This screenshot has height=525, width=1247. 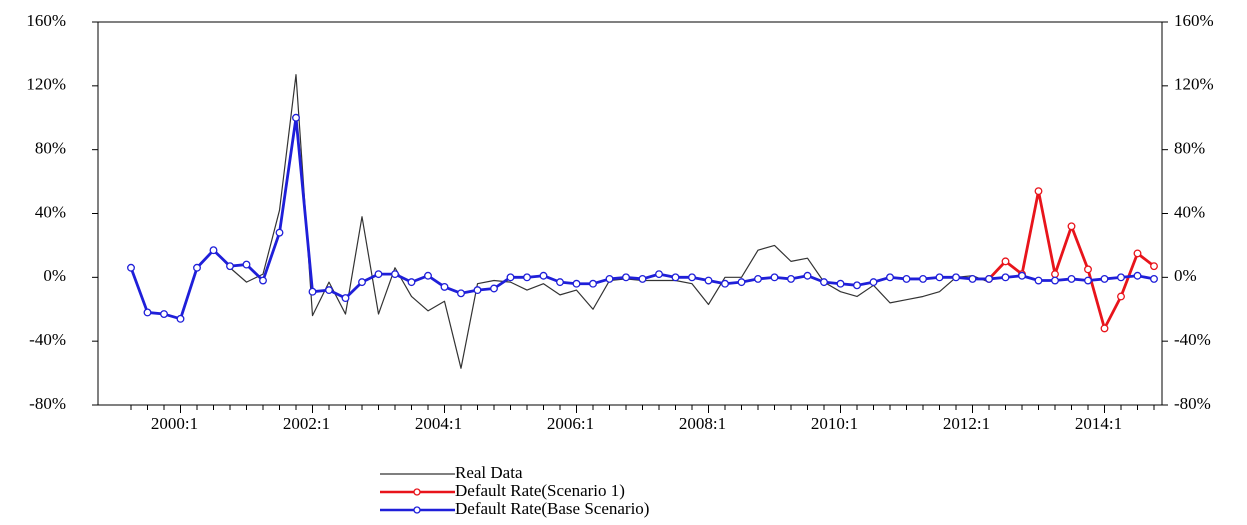 What do you see at coordinates (438, 423) in the screenshot?
I see `x-tick-label: 2004:1` at bounding box center [438, 423].